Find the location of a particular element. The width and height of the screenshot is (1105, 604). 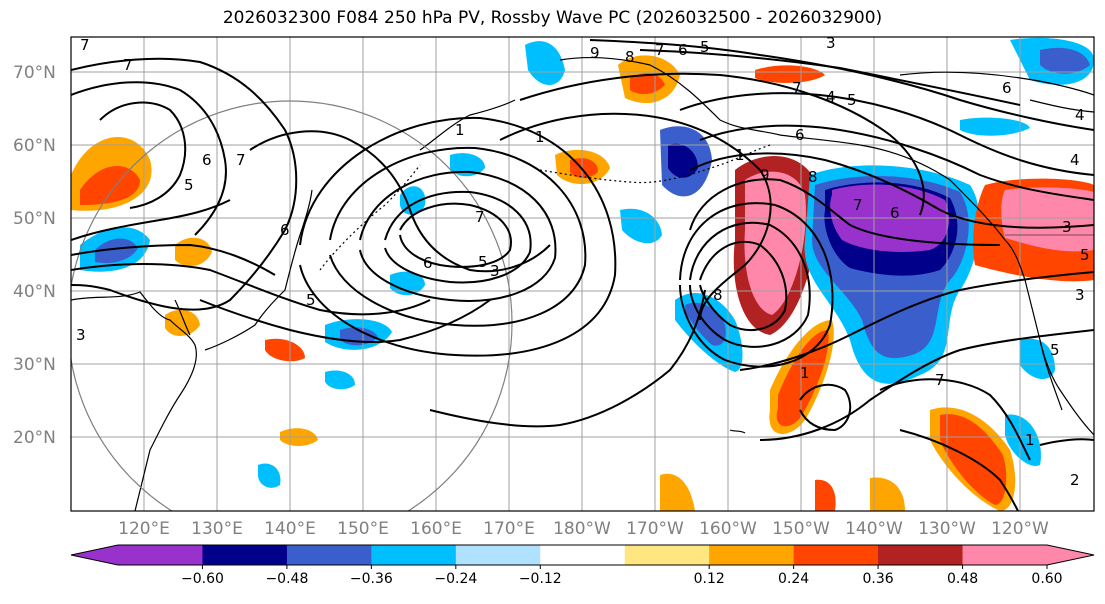

coast-us-west is located at coordinates (1059, 357).